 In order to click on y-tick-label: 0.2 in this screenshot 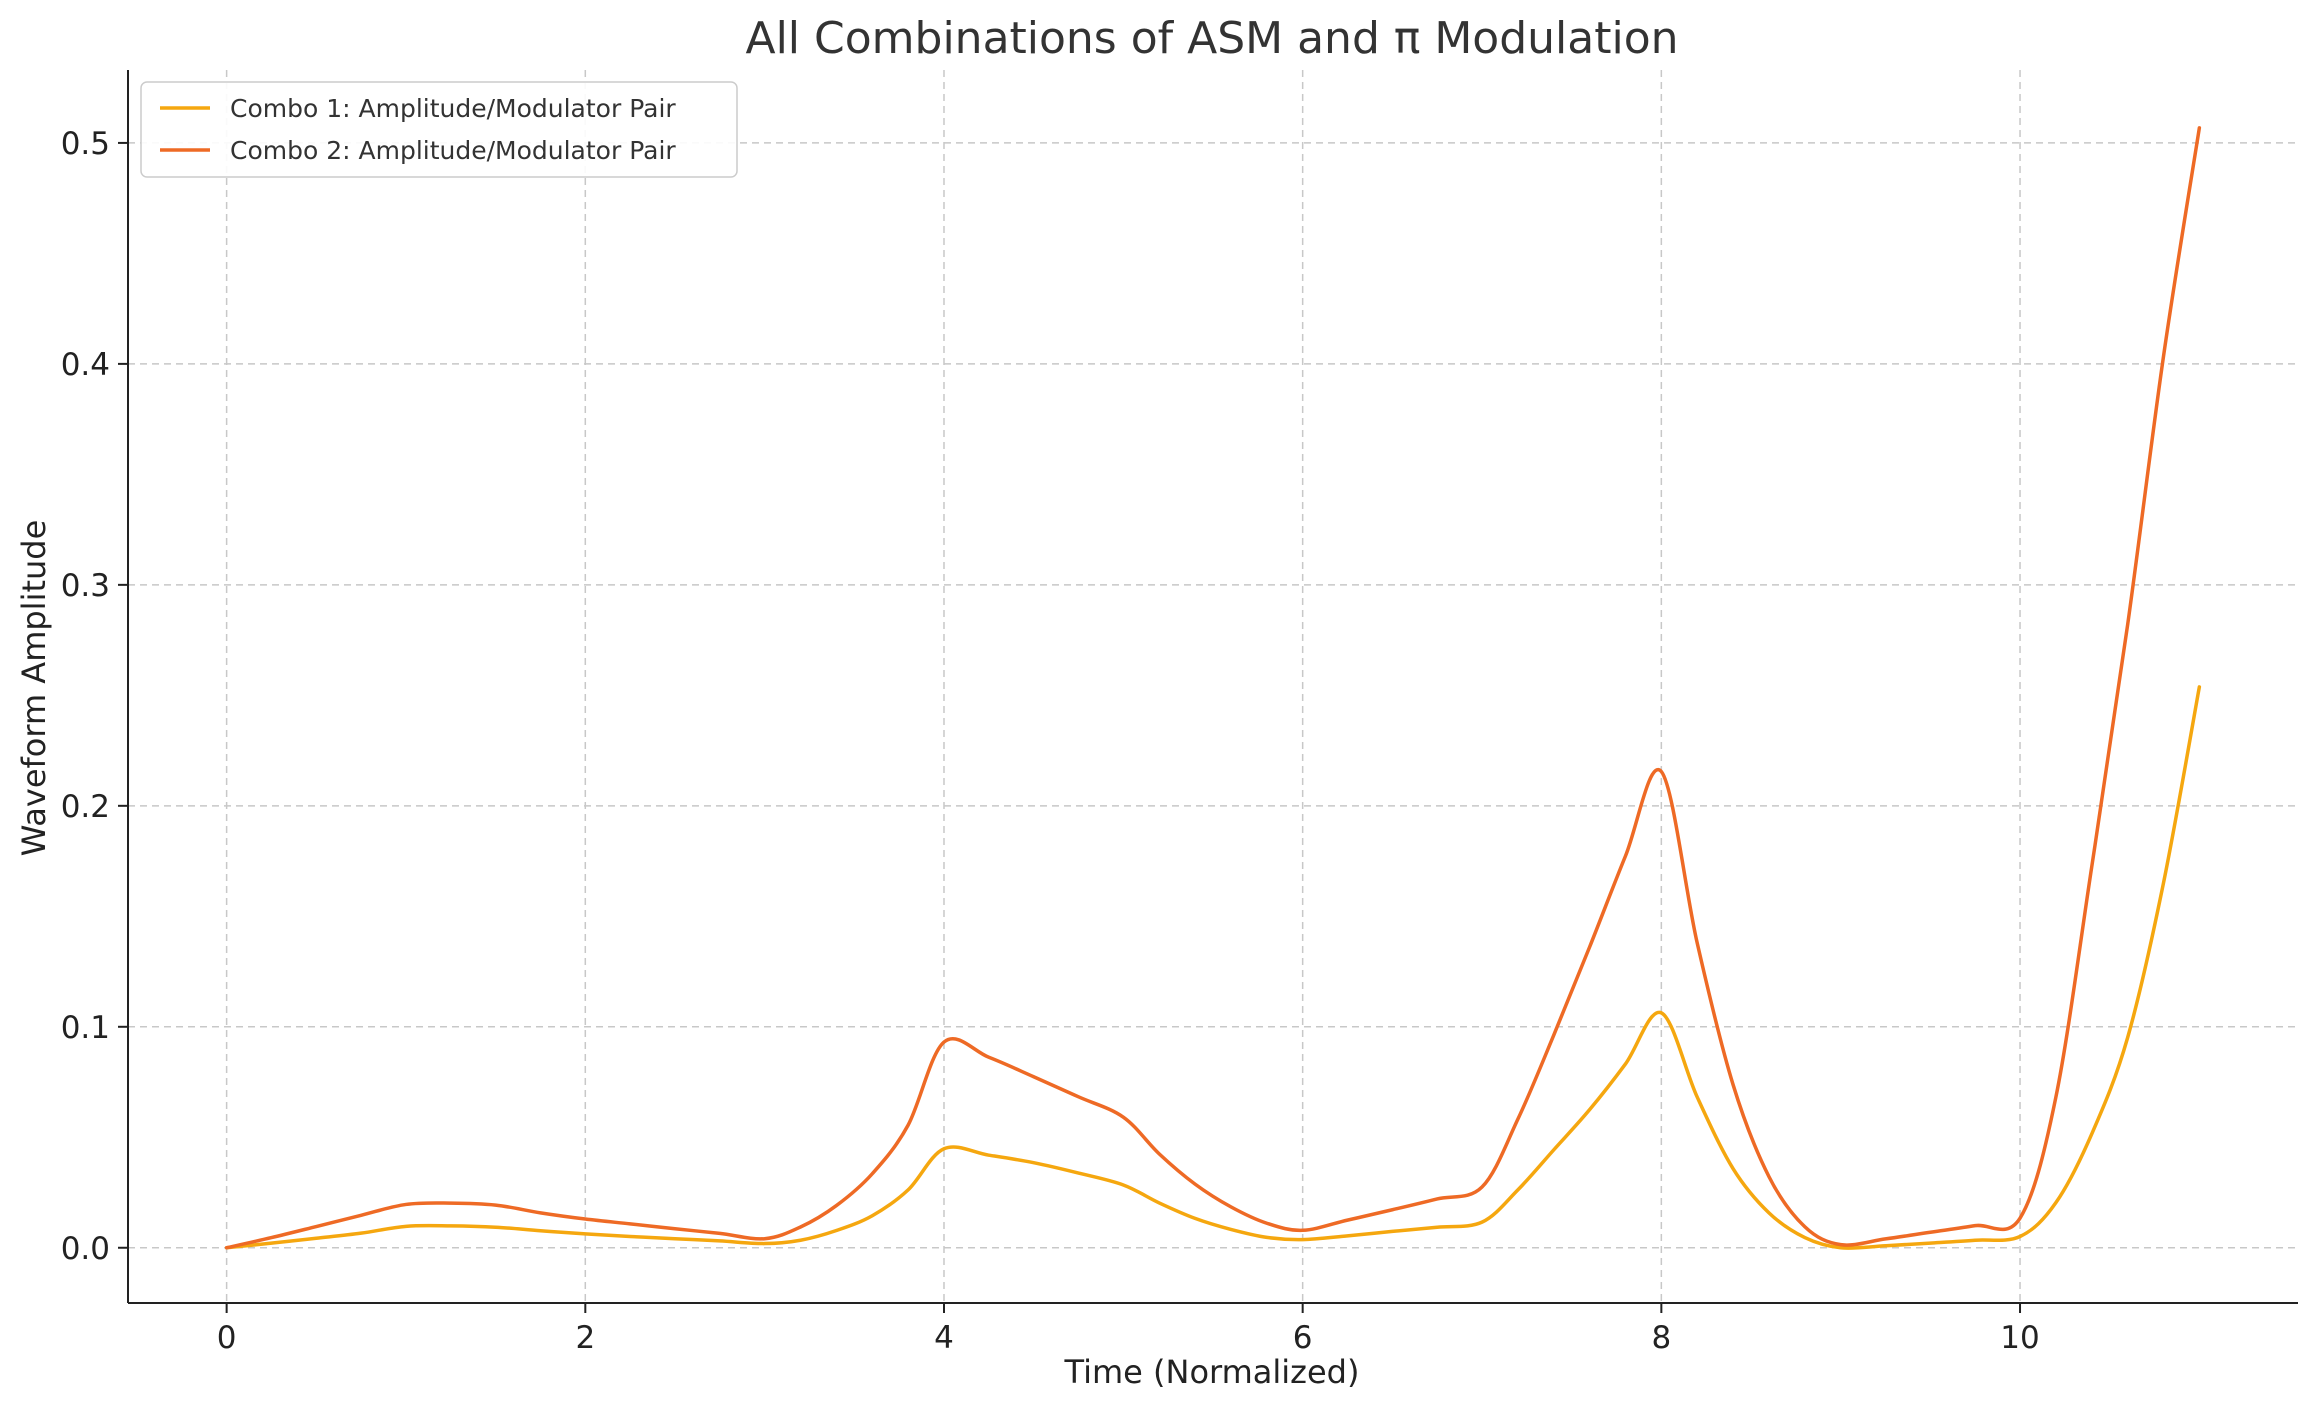, I will do `click(85, 807)`.